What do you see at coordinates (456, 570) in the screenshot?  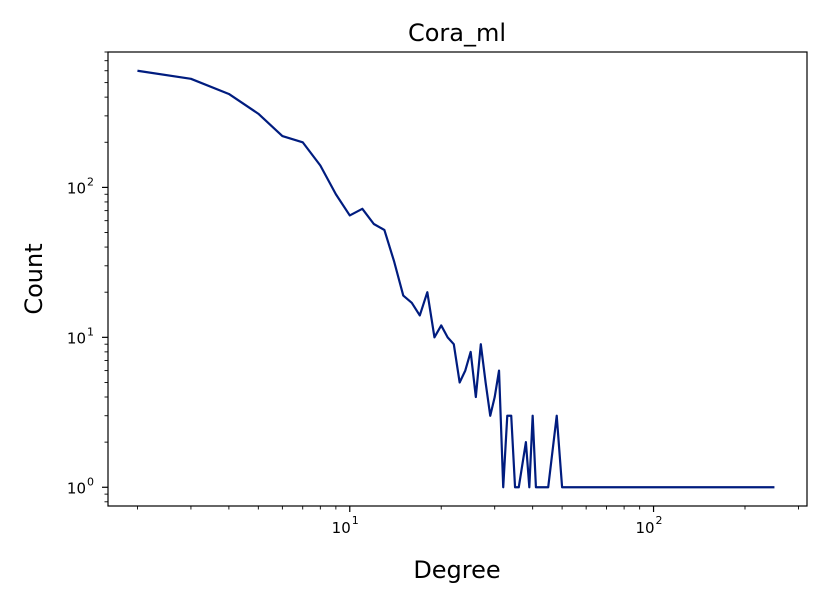 I see `x-axis-label: Degree` at bounding box center [456, 570].